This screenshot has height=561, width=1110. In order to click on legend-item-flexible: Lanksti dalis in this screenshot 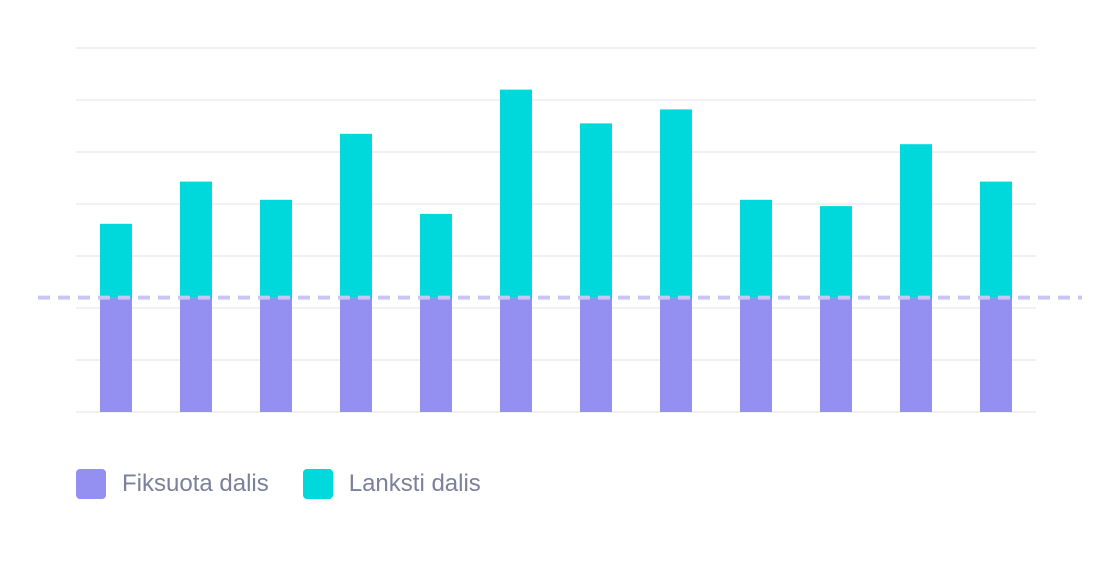, I will do `click(391, 484)`.